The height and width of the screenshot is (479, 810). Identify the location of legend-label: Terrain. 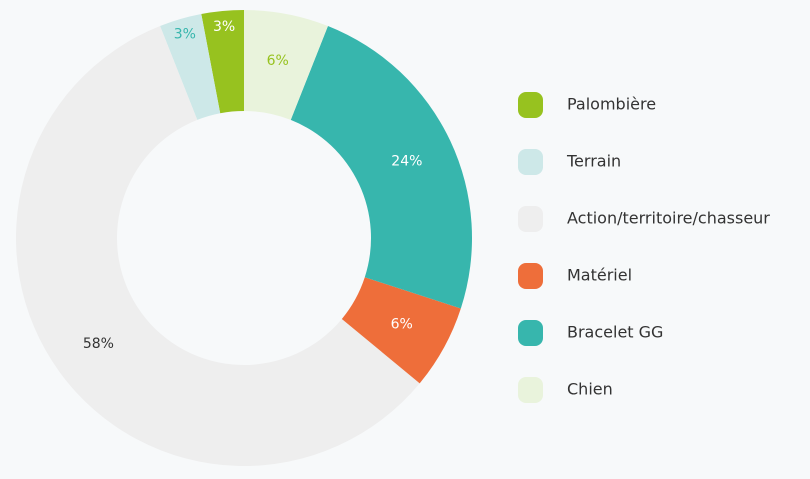
(593, 161).